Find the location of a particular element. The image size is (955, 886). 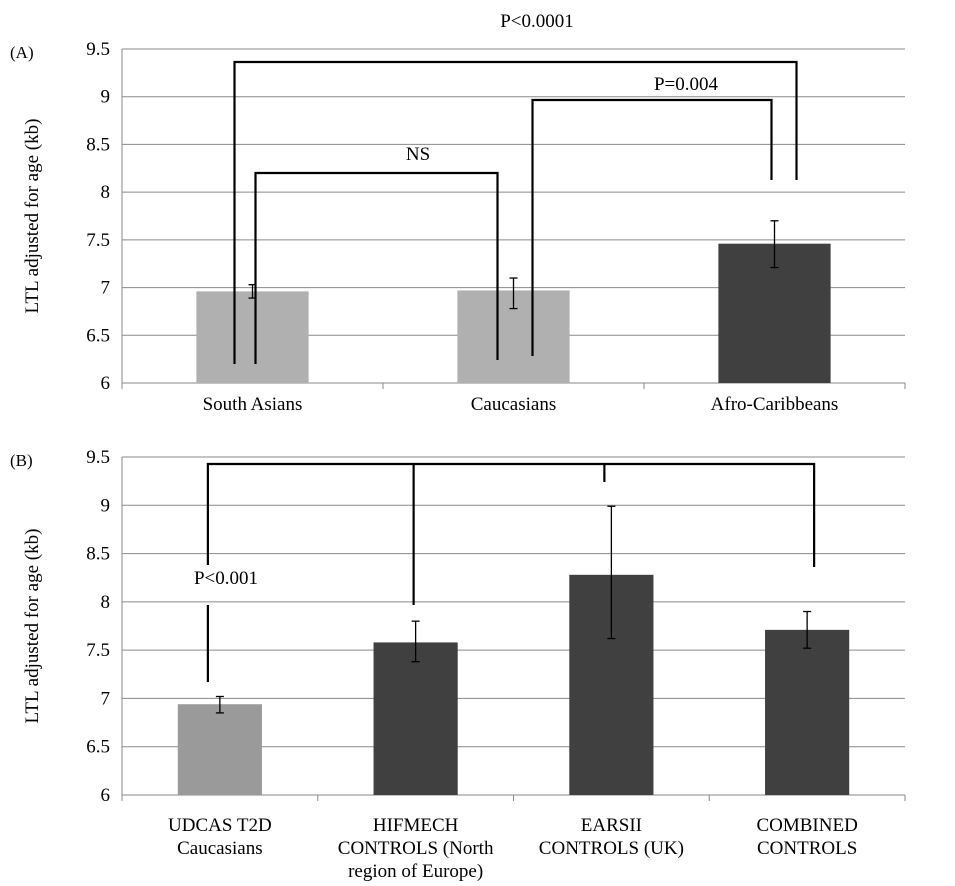

x-category-label: CONTROLS is located at coordinates (807, 848).